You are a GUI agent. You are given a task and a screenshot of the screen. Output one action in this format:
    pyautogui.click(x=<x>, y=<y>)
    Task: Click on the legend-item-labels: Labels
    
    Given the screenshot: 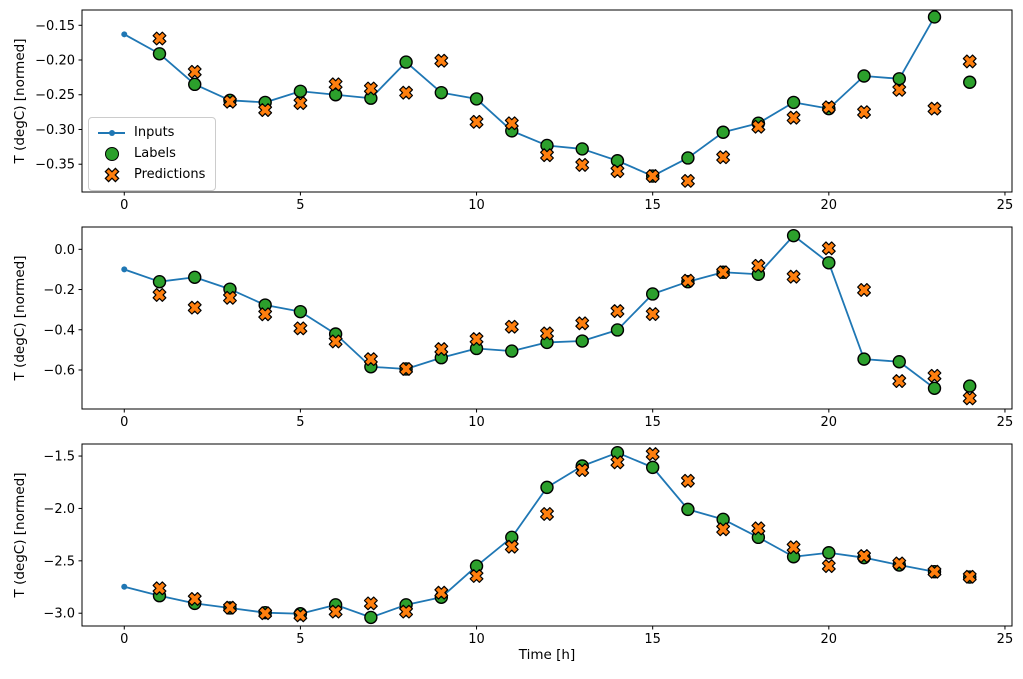 What is the action you would take?
    pyautogui.click(x=151, y=154)
    